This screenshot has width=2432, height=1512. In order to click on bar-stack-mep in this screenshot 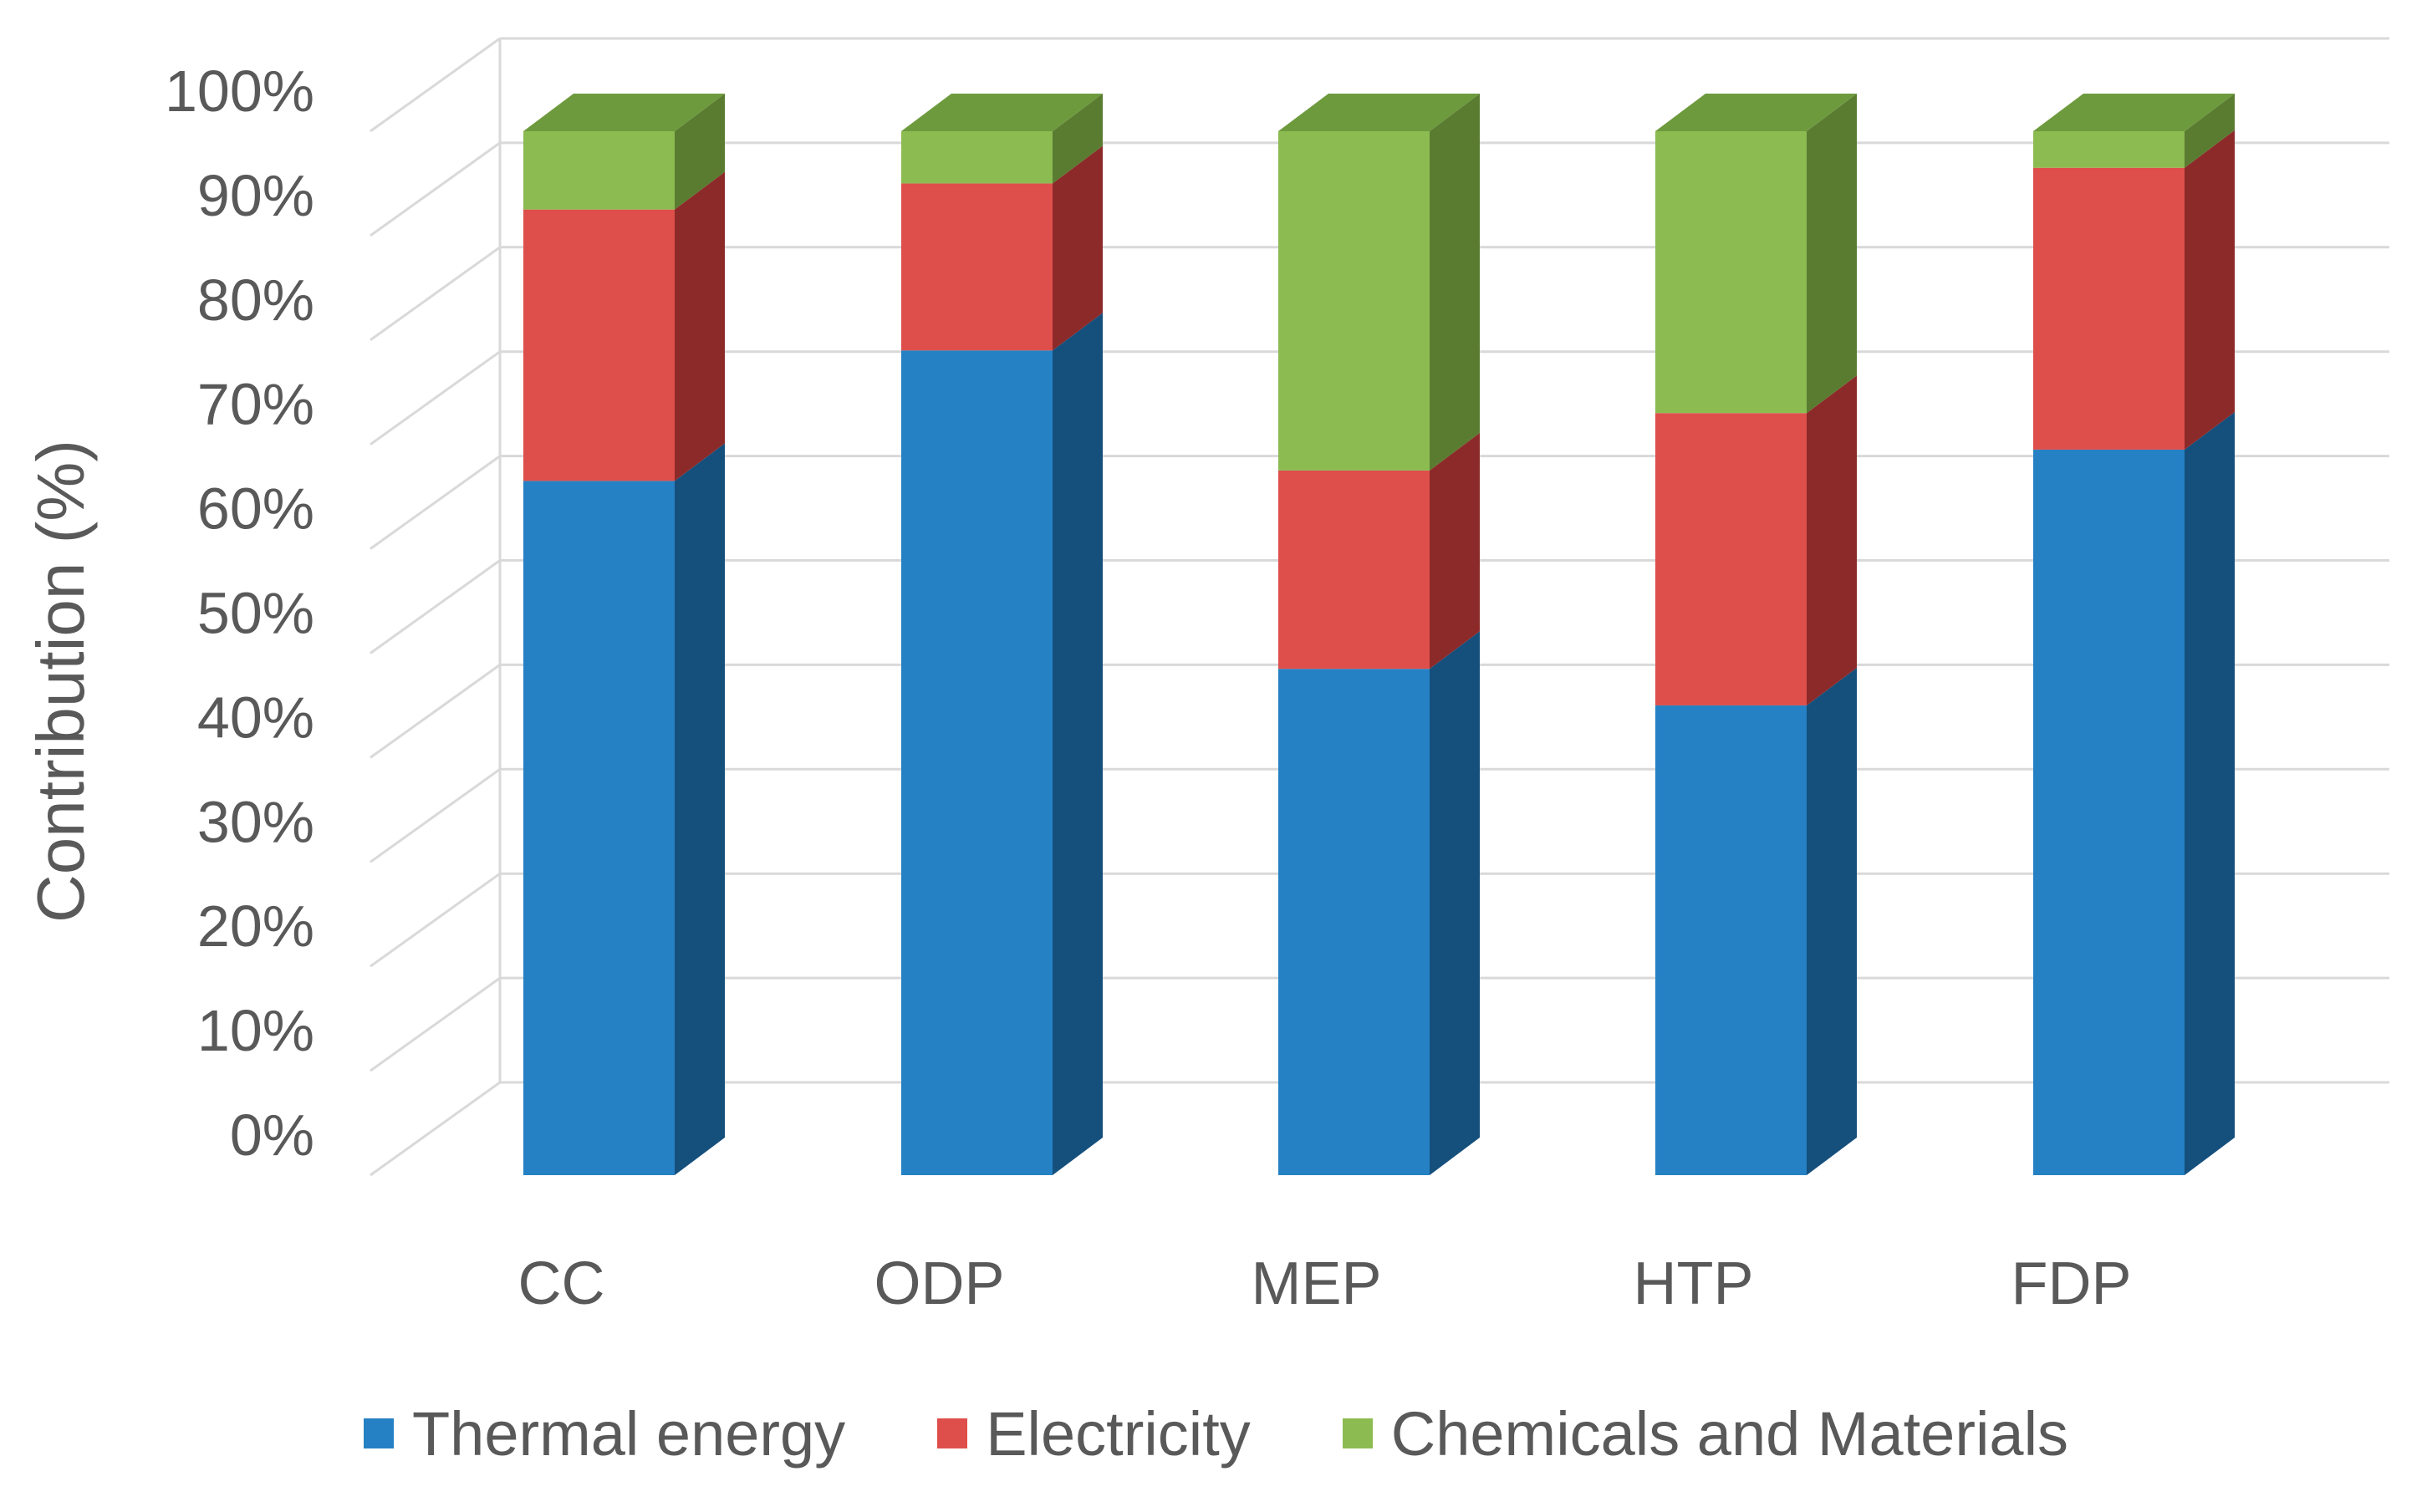, I will do `click(1379, 634)`.